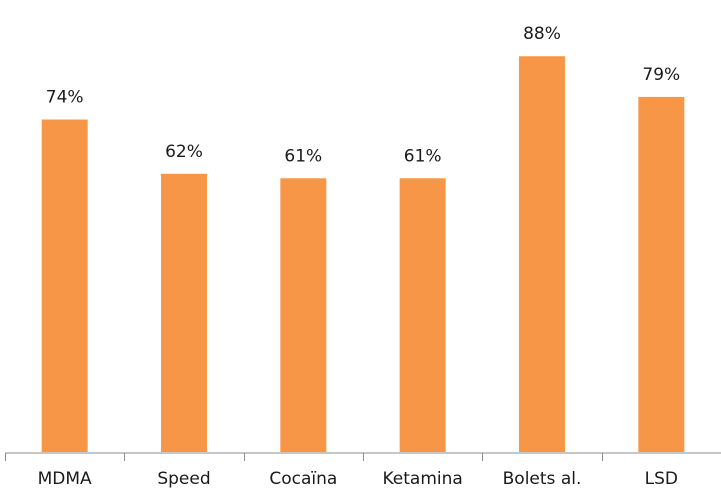  Describe the element at coordinates (303, 479) in the screenshot. I see `category-label: Cocaïna` at that location.